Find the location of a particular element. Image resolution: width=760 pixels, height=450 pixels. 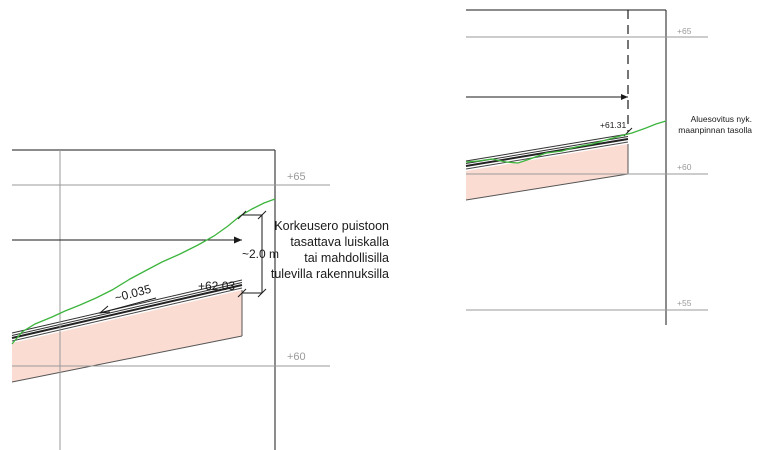

right-level-label-60: +60 is located at coordinates (684, 167).